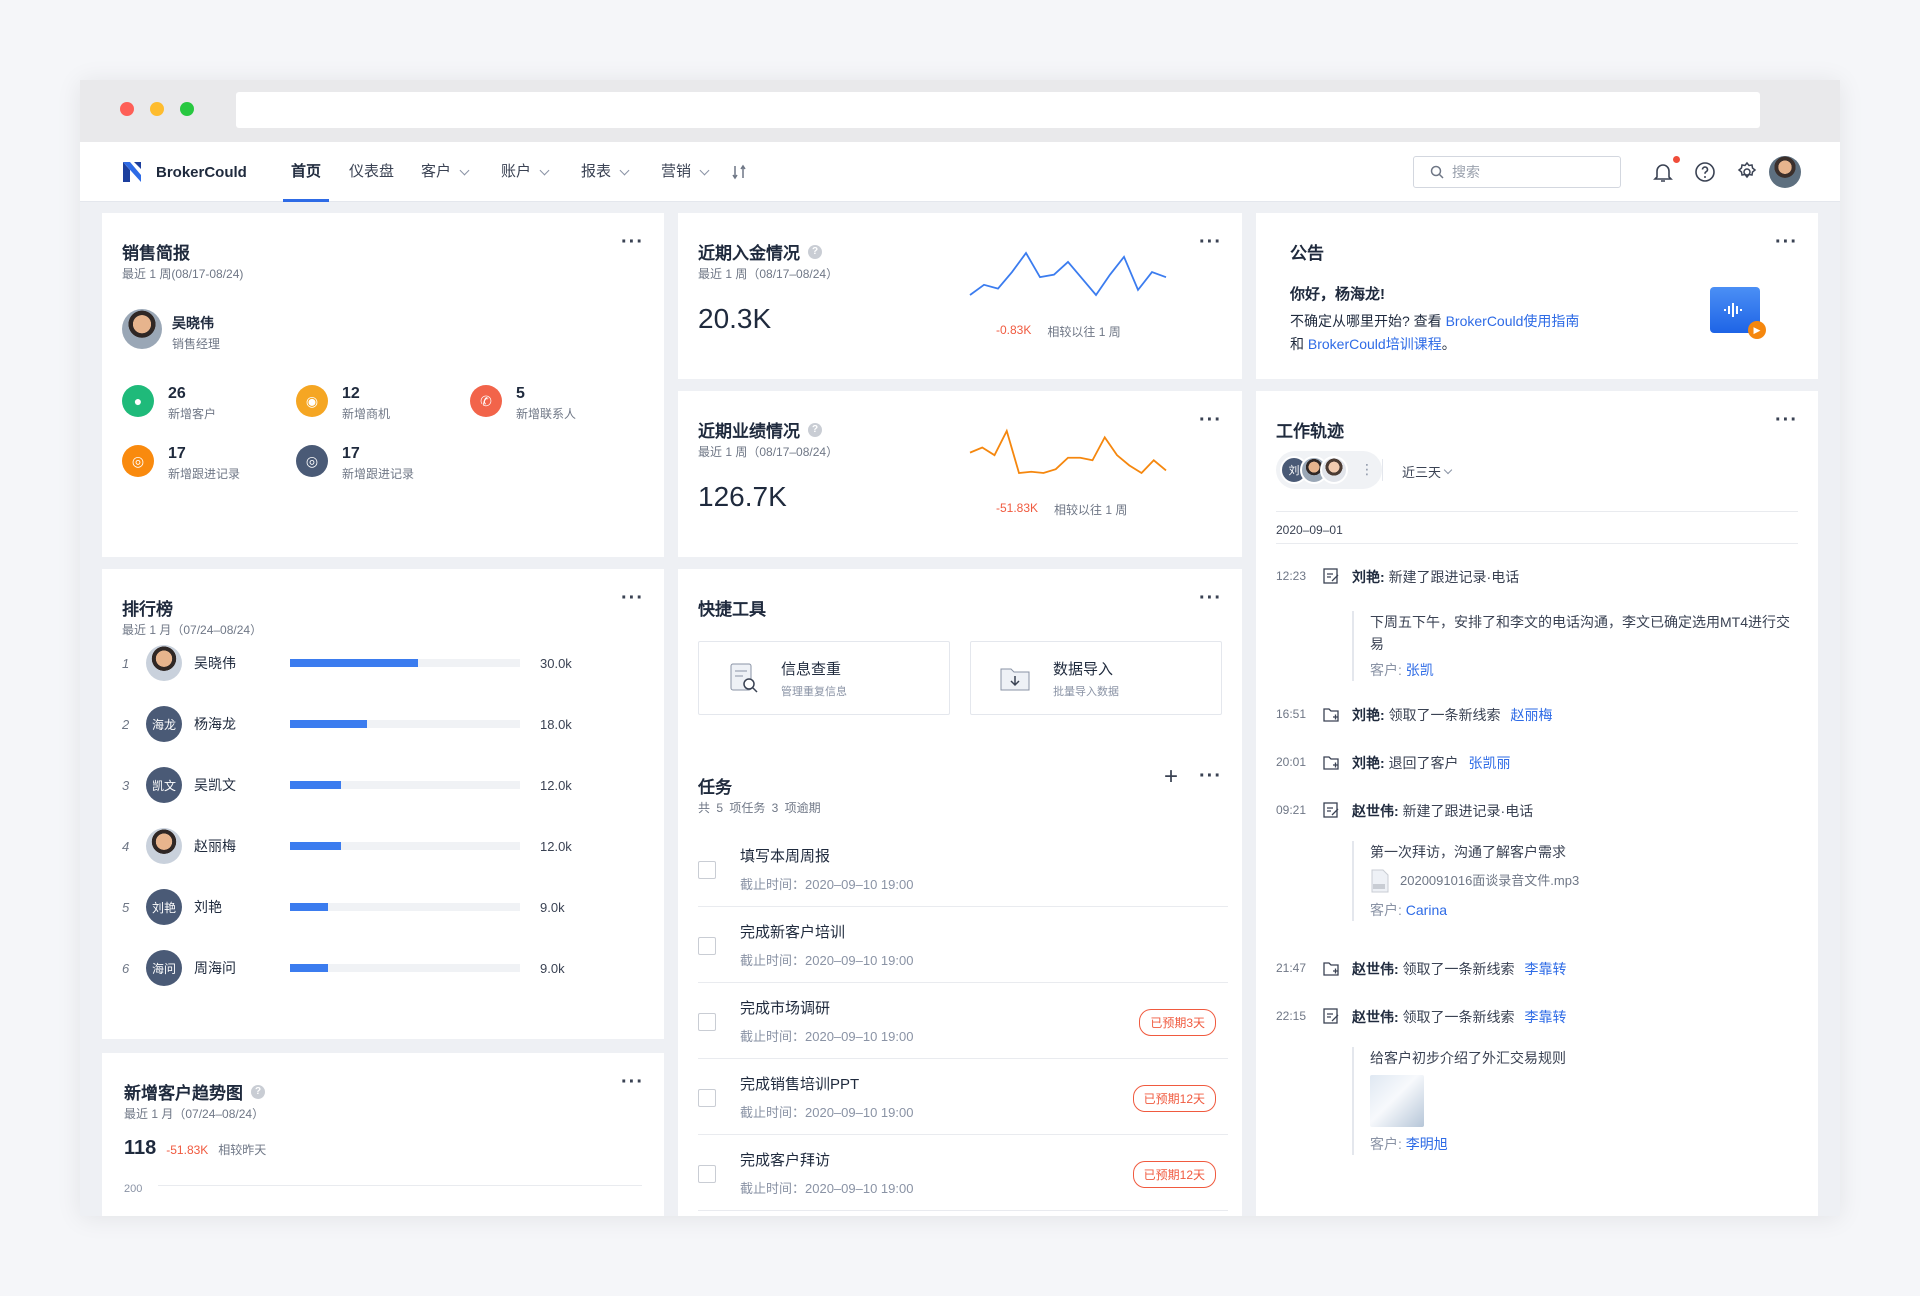 The height and width of the screenshot is (1296, 1920). I want to click on help-icon, so click(1705, 172).